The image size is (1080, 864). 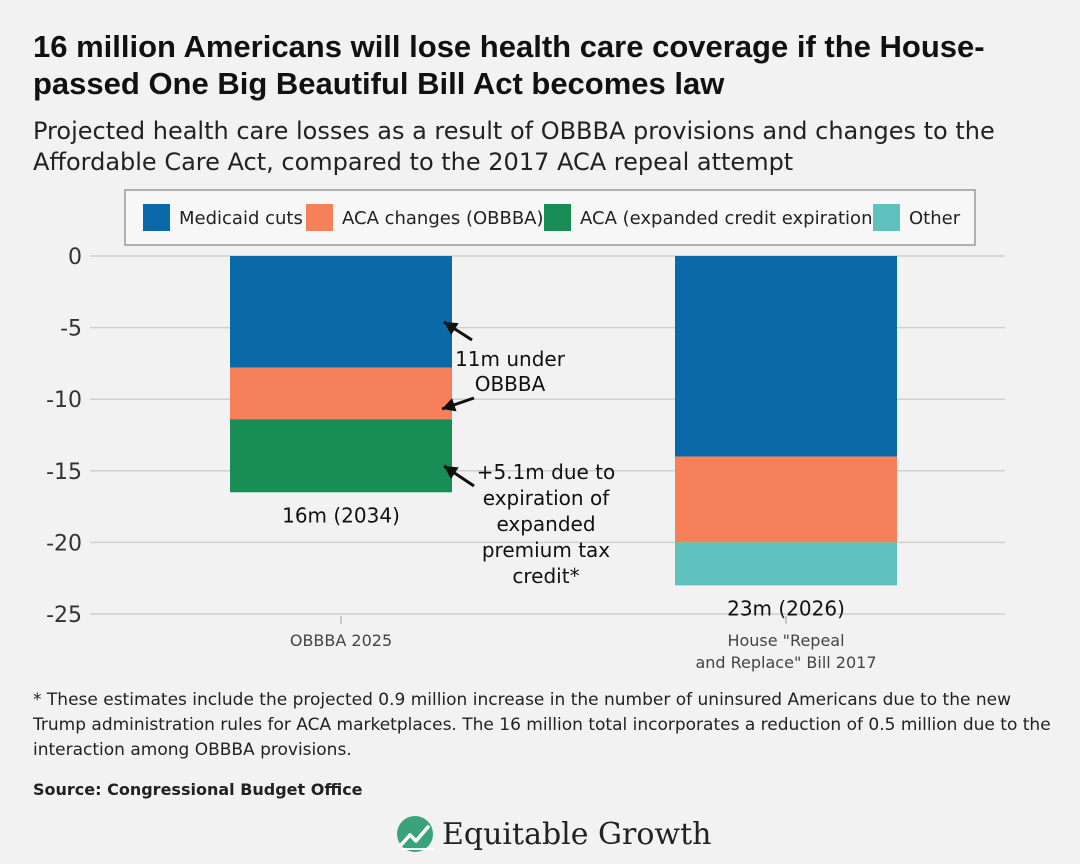 I want to click on y-tick-label: -15, so click(x=64, y=472).